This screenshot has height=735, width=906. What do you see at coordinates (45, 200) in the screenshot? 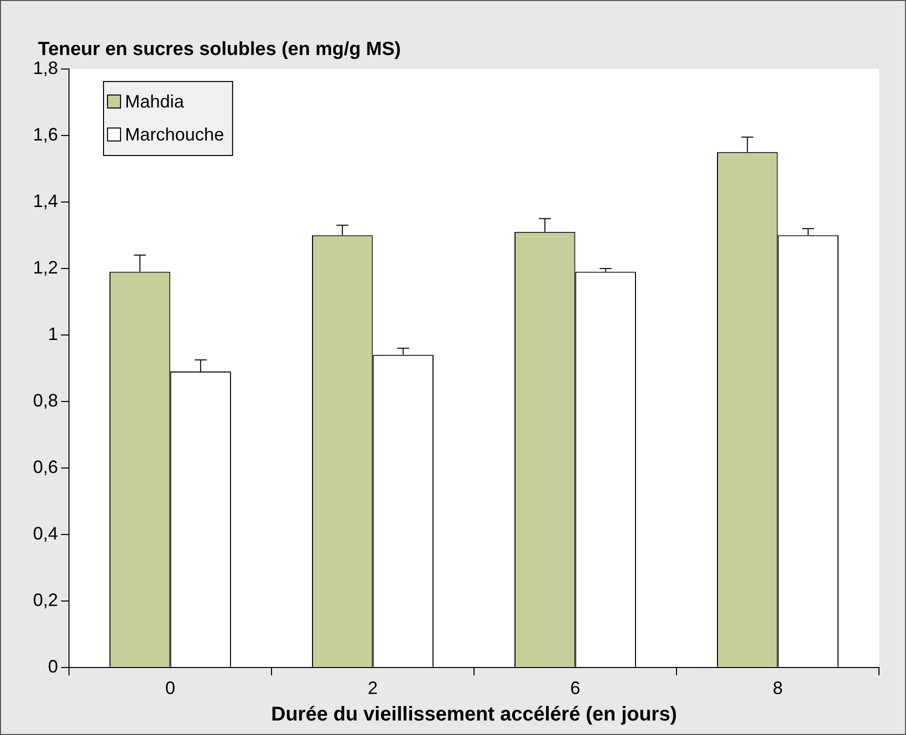
I see `y-tick-label: 1,4` at bounding box center [45, 200].